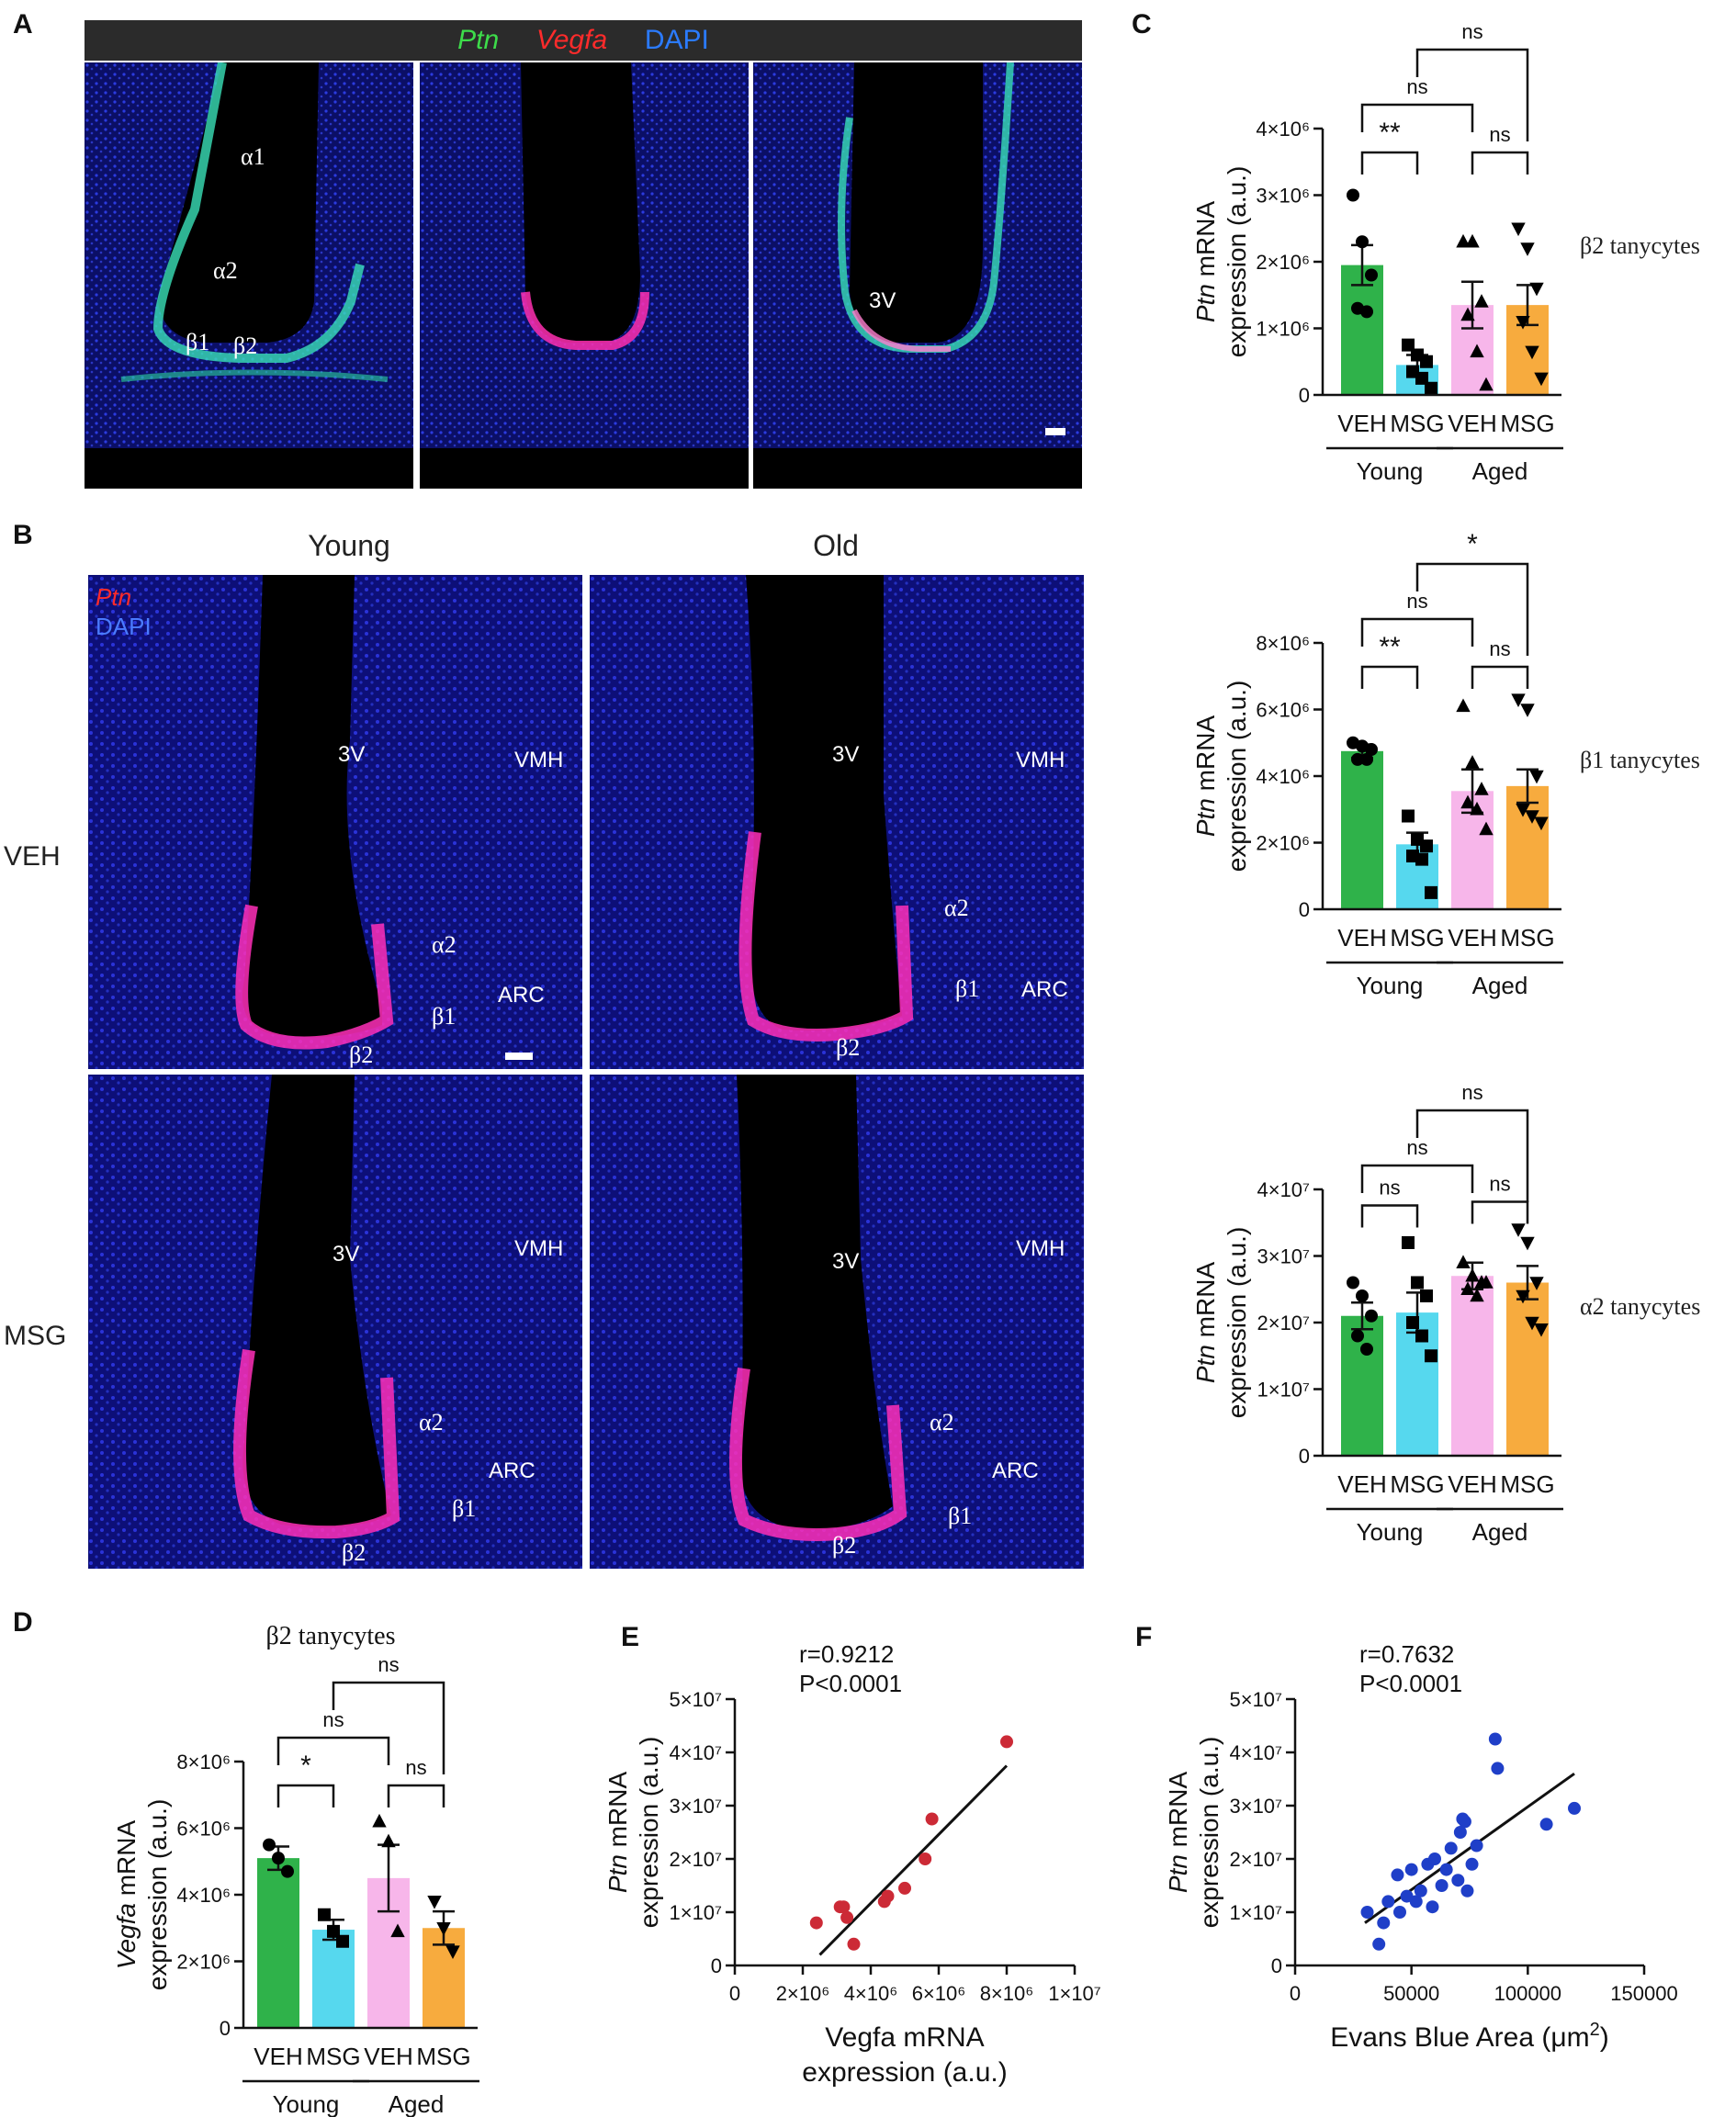  What do you see at coordinates (1390, 985) in the screenshot?
I see `group-label: Young` at bounding box center [1390, 985].